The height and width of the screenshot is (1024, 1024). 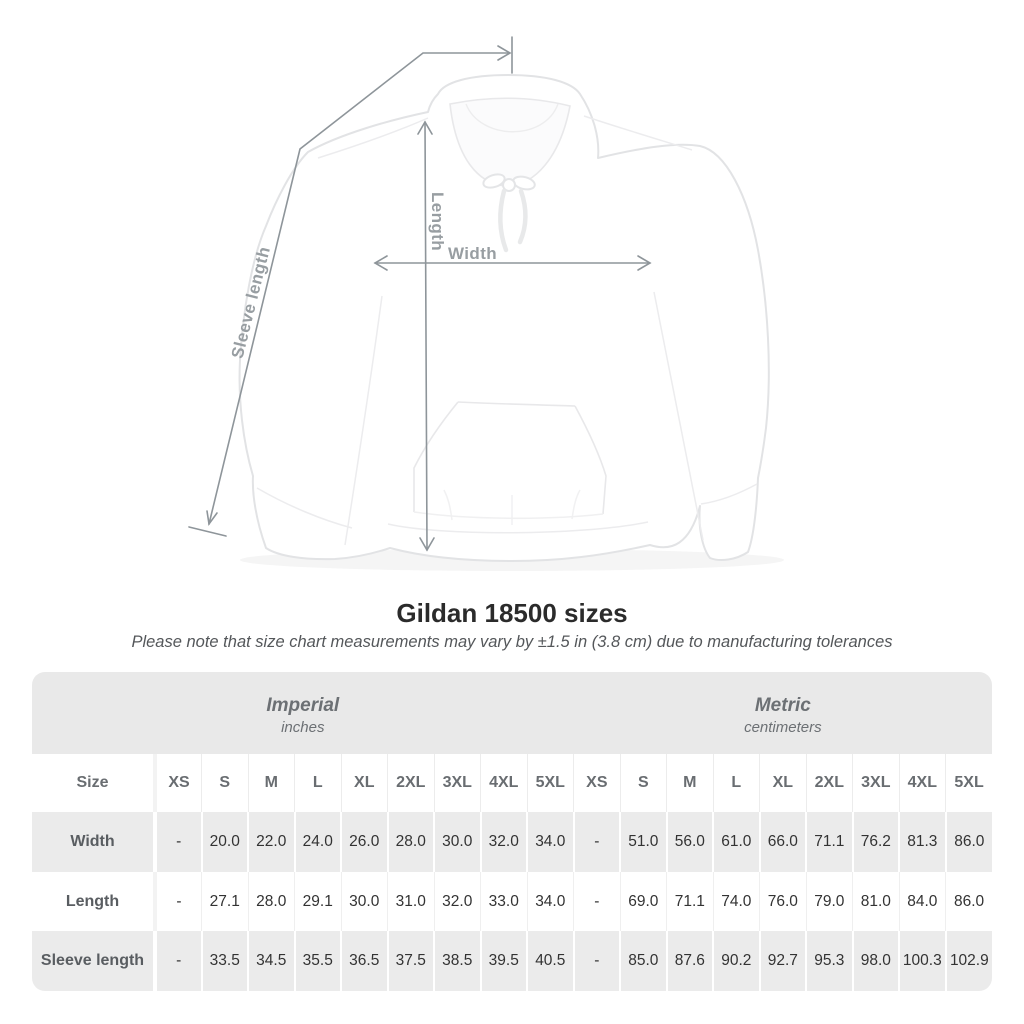 What do you see at coordinates (689, 961) in the screenshot?
I see `value-cell: 87.6` at bounding box center [689, 961].